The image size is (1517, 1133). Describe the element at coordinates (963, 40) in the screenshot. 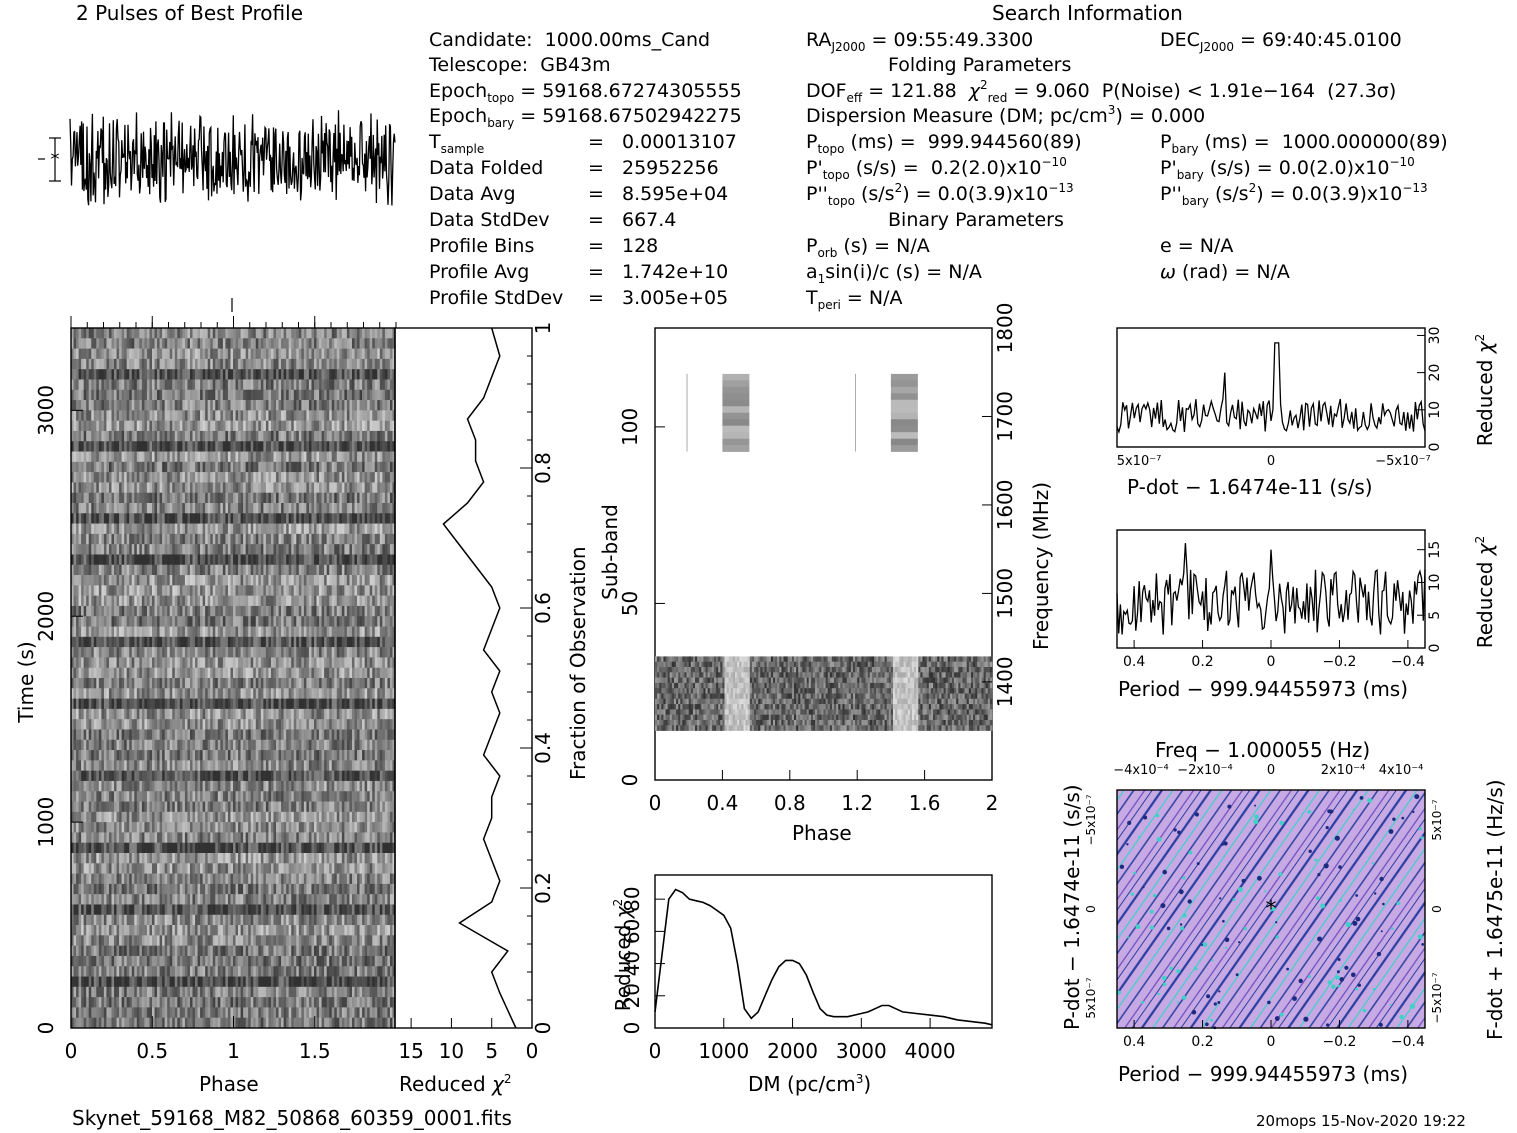

I see `ra-value: 09:55:49.3300` at that location.